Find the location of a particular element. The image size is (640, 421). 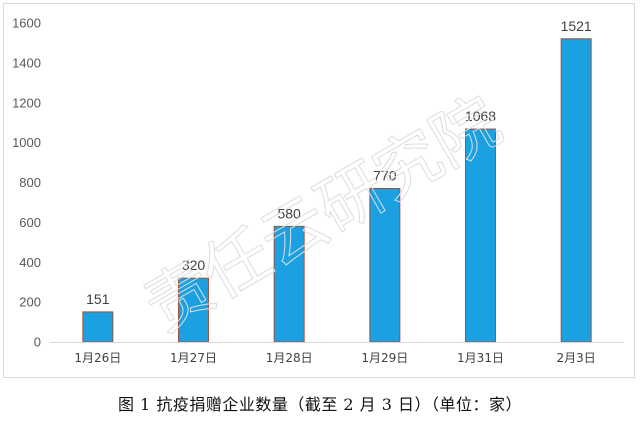

y-tick-label: 1400 is located at coordinates (26, 62).